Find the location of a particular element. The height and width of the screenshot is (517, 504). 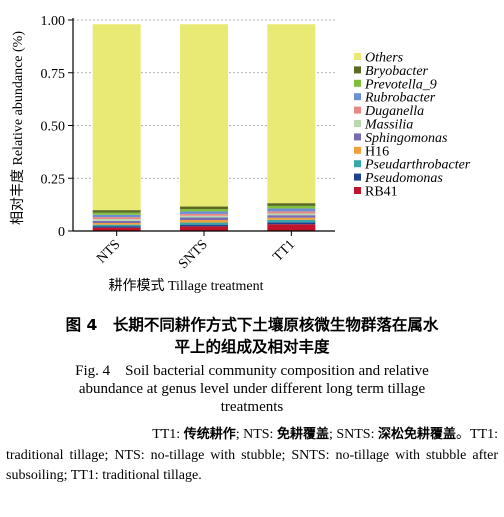

bar-segment-rb41-nts is located at coordinates (116, 229).